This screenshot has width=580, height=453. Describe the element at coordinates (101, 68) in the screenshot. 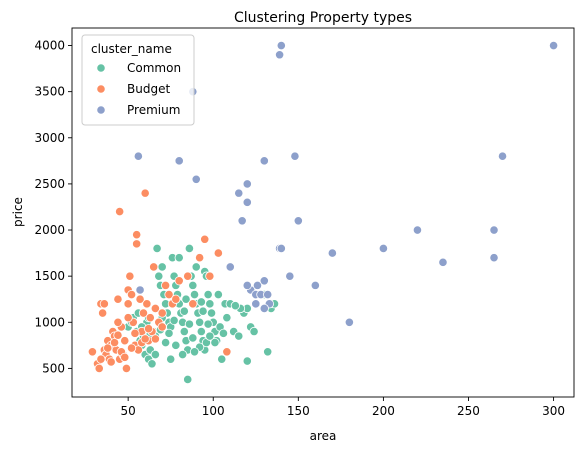

I see `legend-marker-common` at that location.